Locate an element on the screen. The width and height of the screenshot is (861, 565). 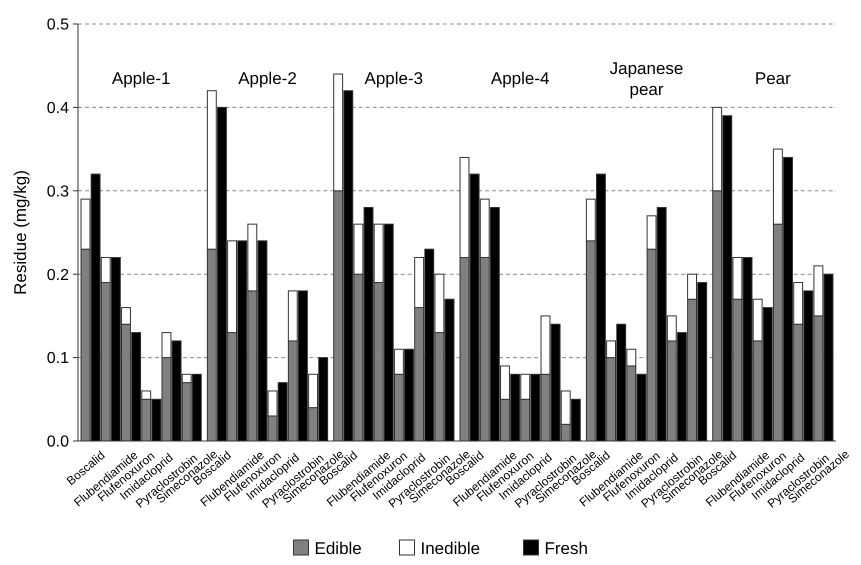
y-tick-label: 0.2 is located at coordinates (58, 275).